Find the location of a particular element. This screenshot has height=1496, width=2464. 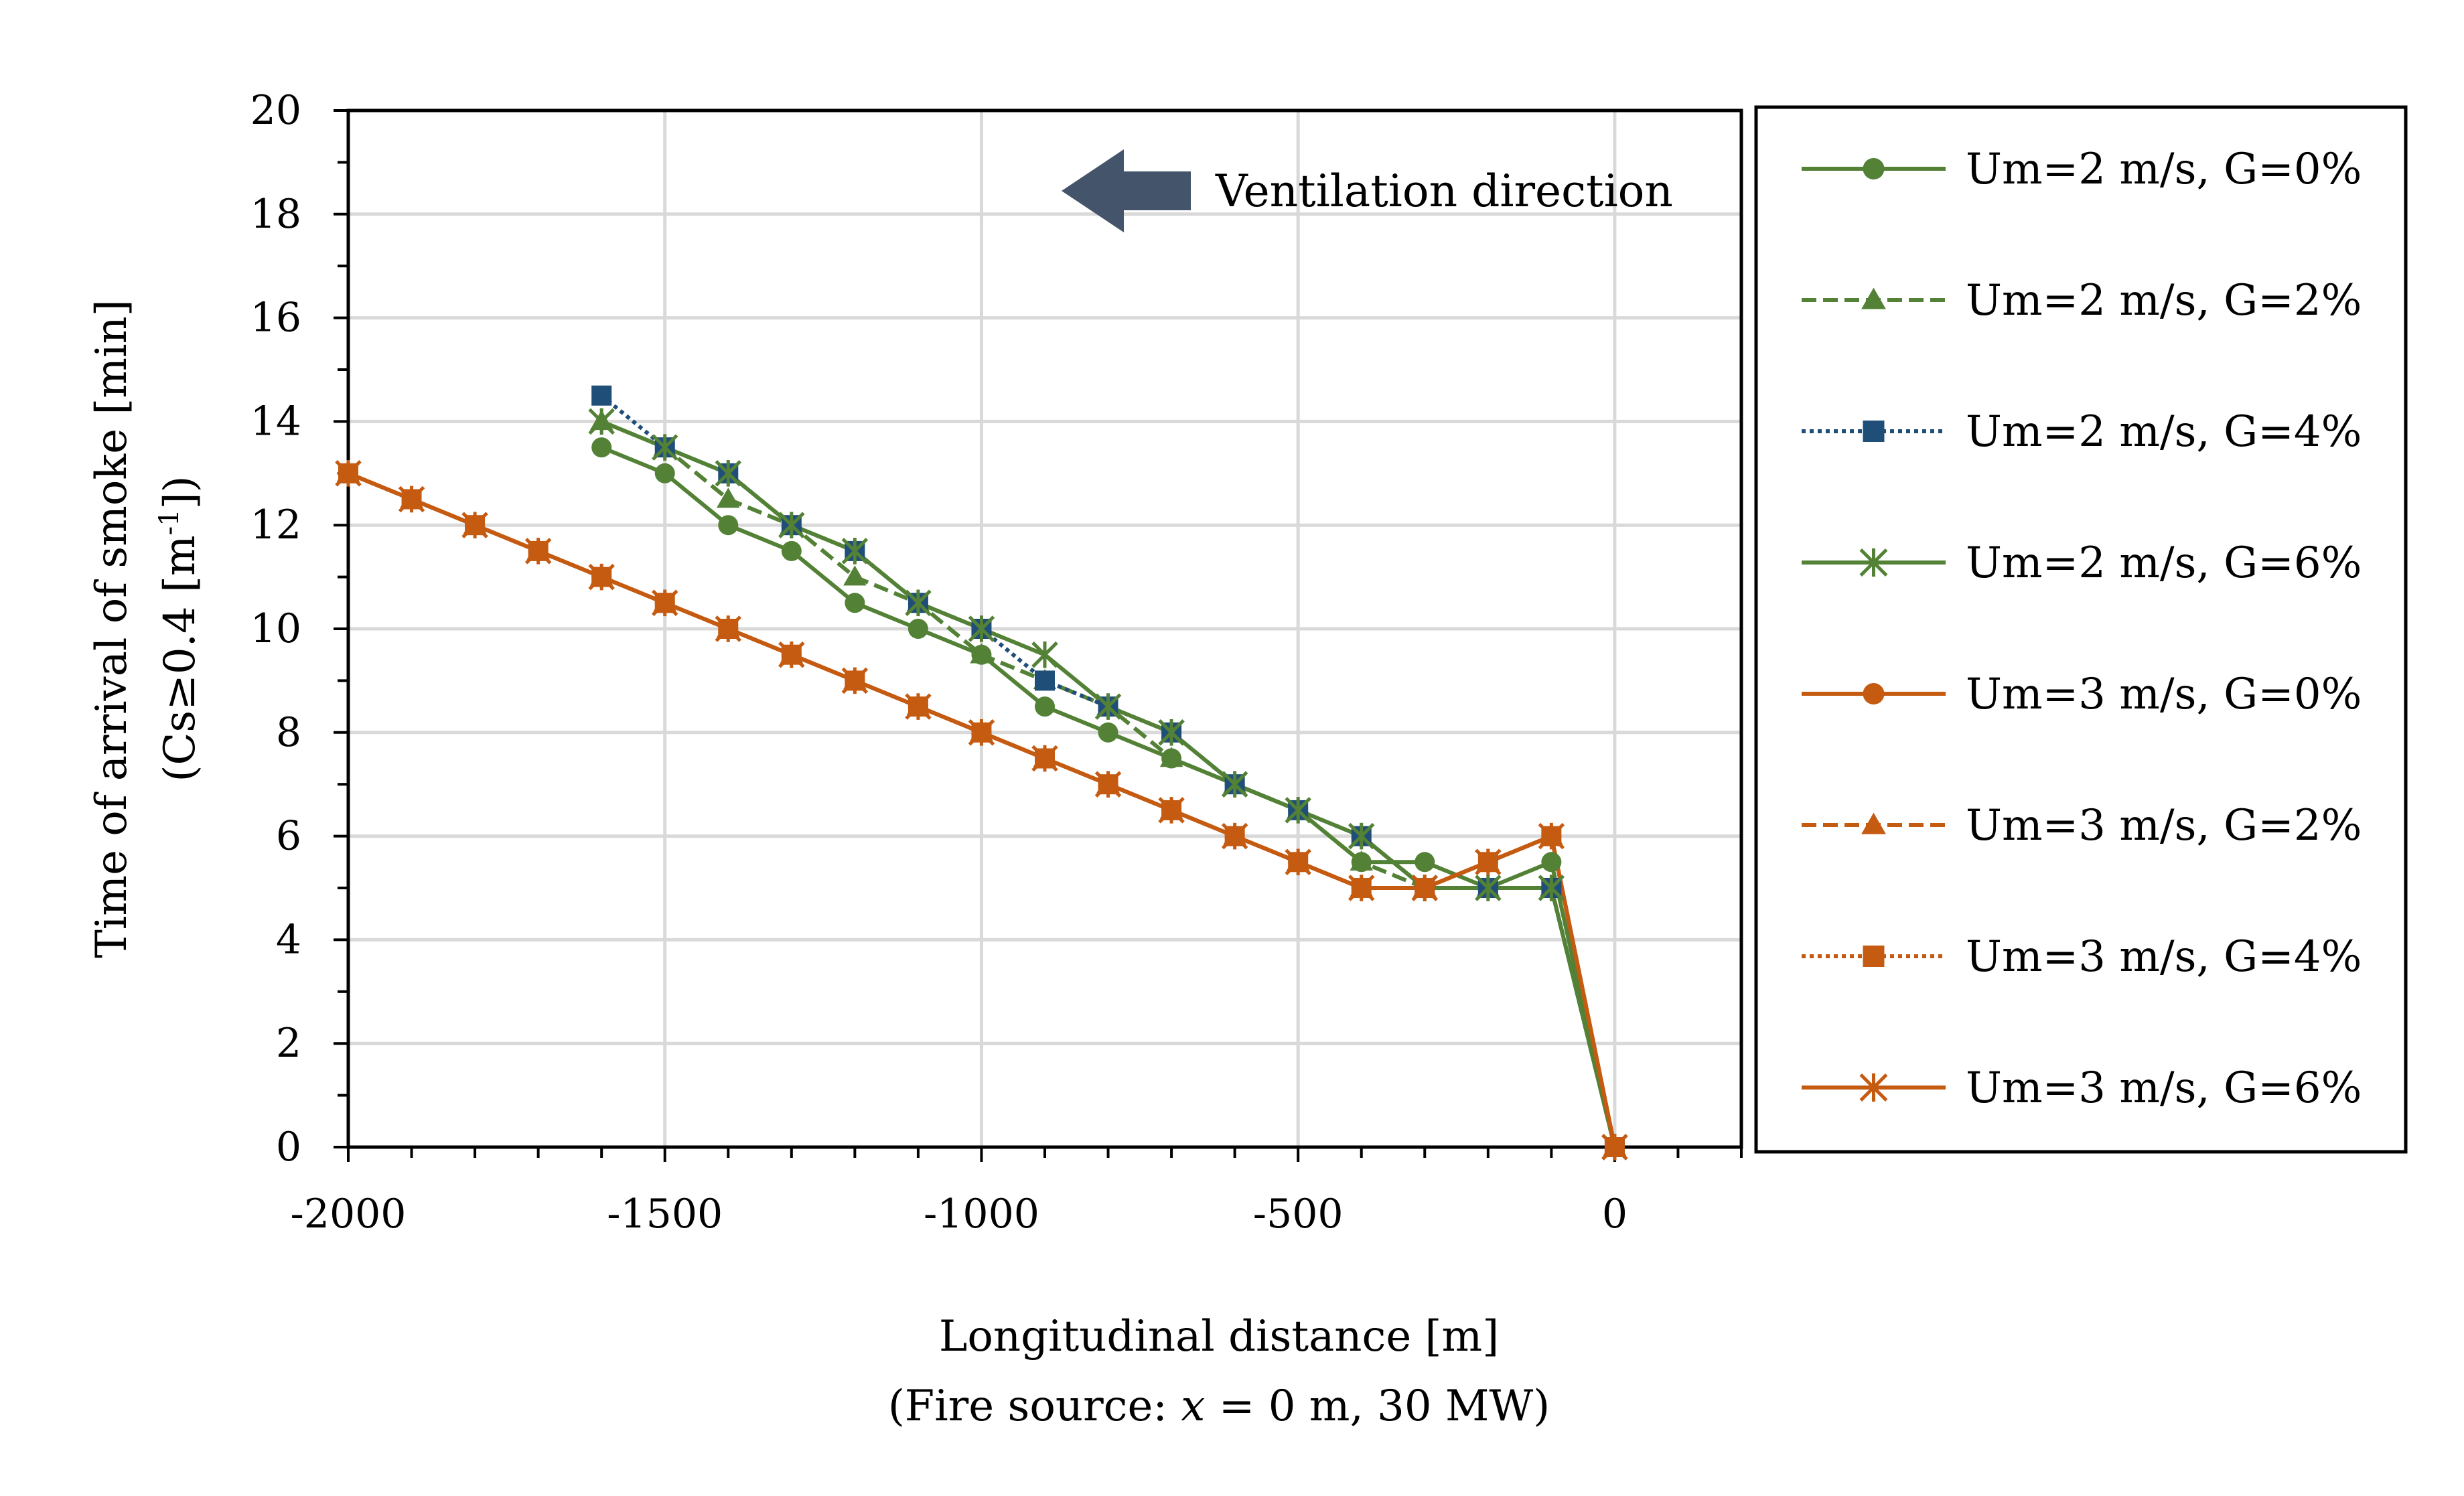

legend-label: Um=3 m/s, G=6% is located at coordinates (2164, 1088).